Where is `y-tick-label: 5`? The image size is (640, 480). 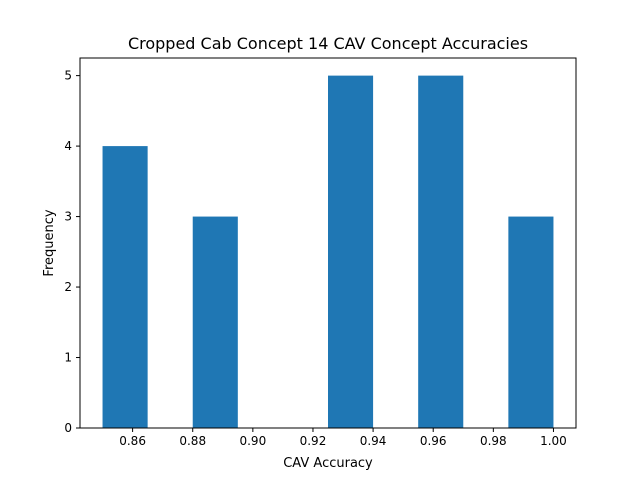
y-tick-label: 5 is located at coordinates (68, 76).